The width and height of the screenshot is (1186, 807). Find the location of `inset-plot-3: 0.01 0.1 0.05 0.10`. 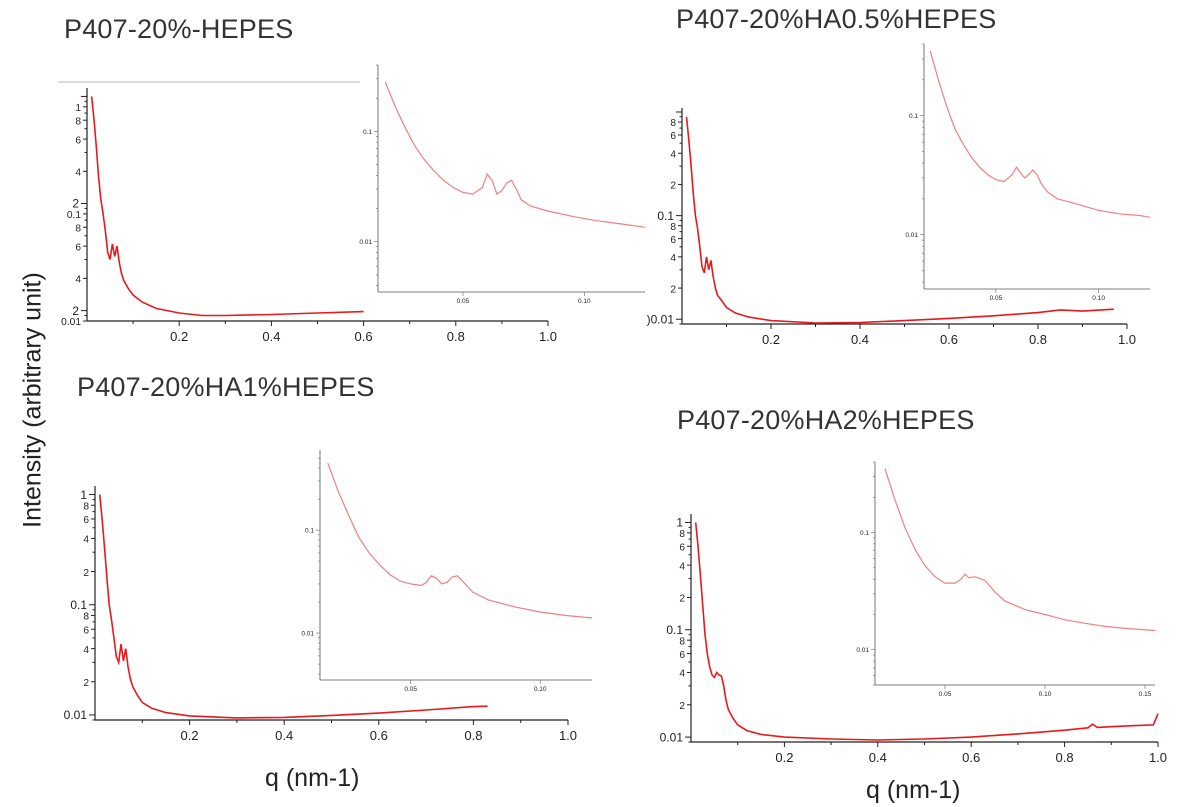

inset-plot-3: 0.01 0.1 0.05 0.10 is located at coordinates (447, 571).